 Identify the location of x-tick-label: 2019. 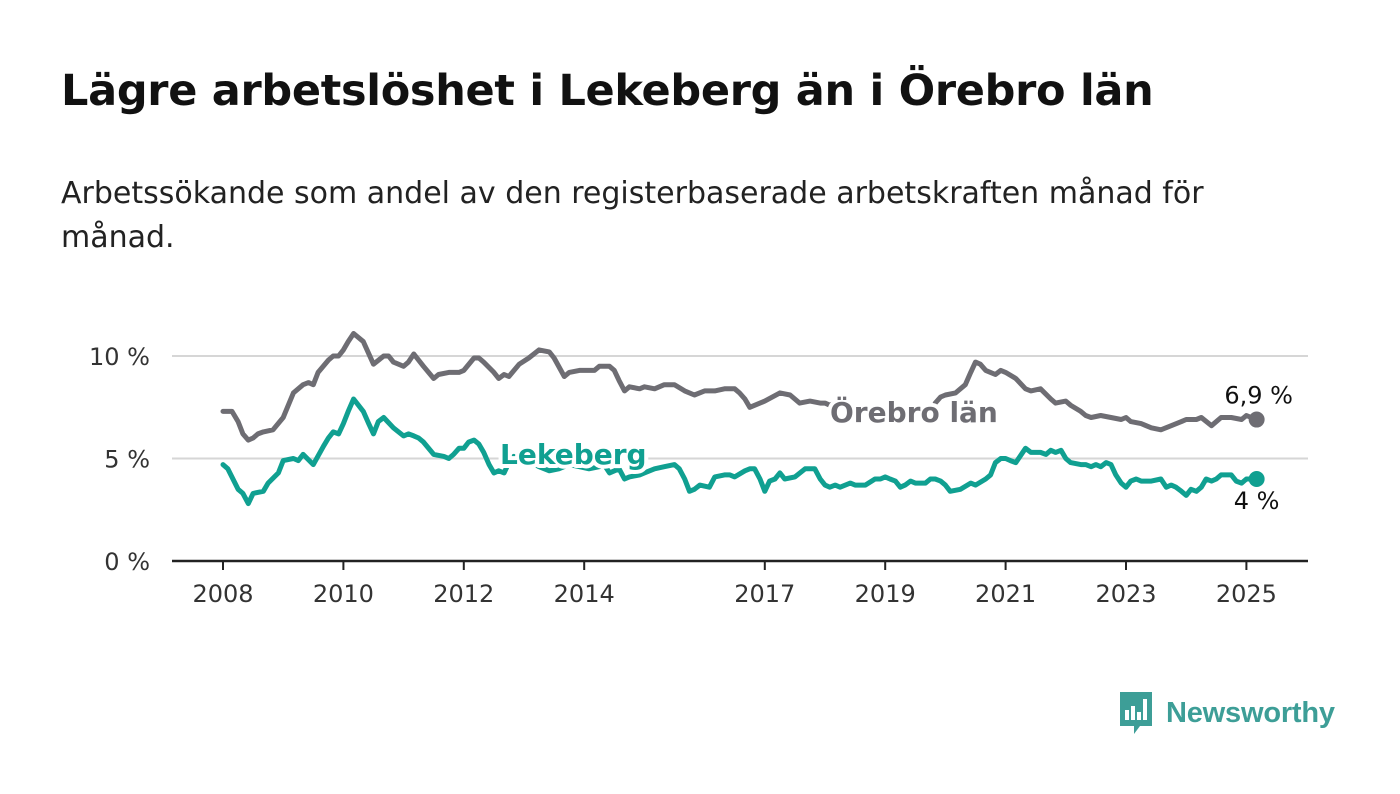
(885, 594).